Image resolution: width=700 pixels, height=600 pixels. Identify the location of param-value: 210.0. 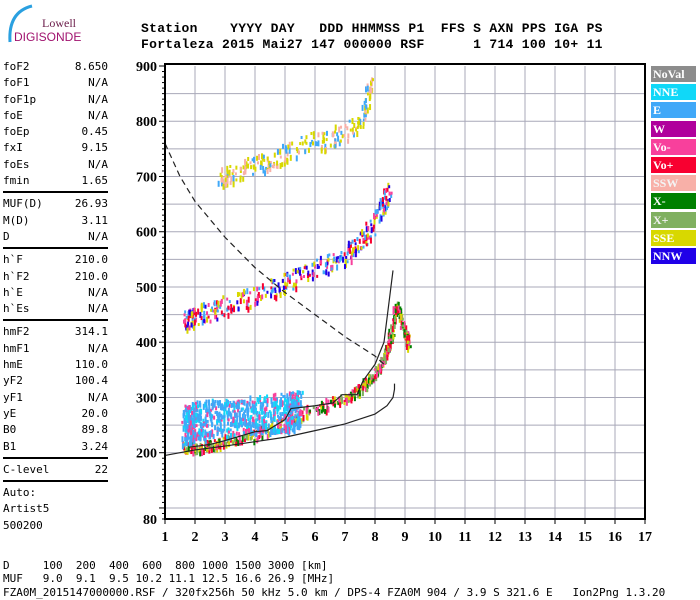
(91, 260).